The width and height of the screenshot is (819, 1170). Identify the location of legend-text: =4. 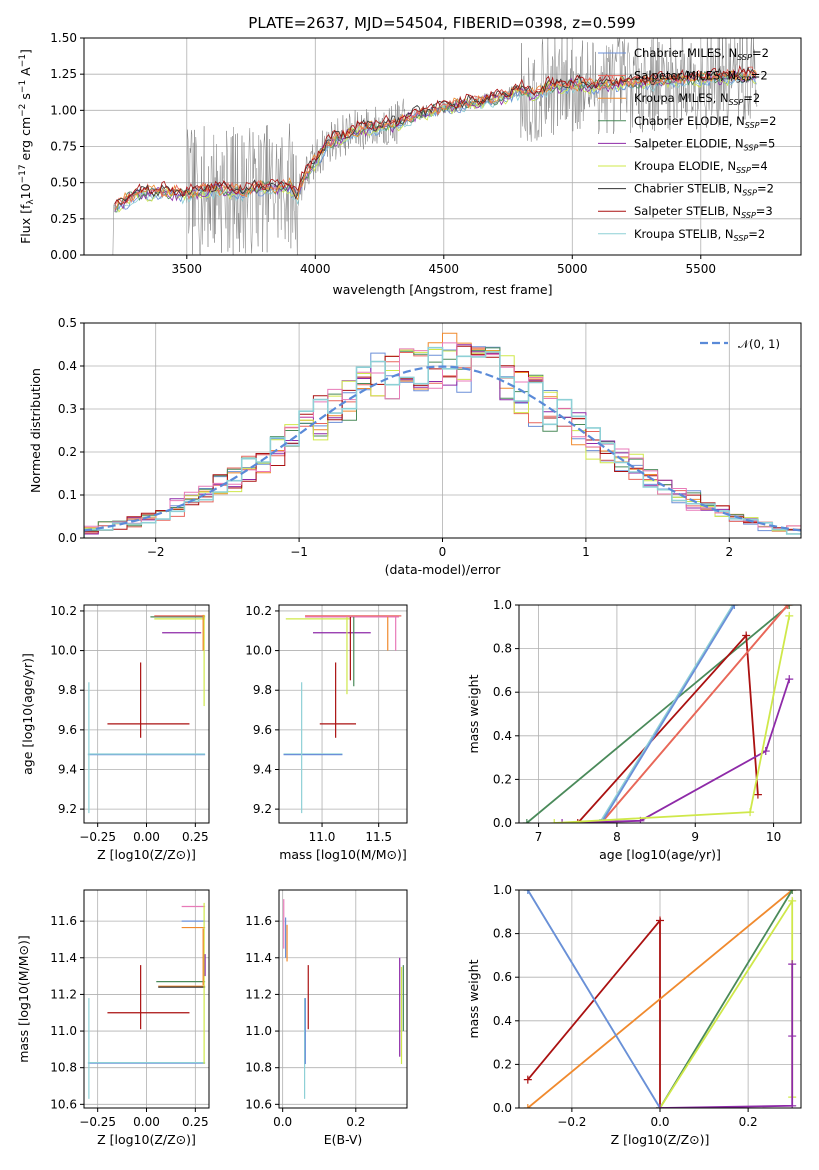
(759, 166).